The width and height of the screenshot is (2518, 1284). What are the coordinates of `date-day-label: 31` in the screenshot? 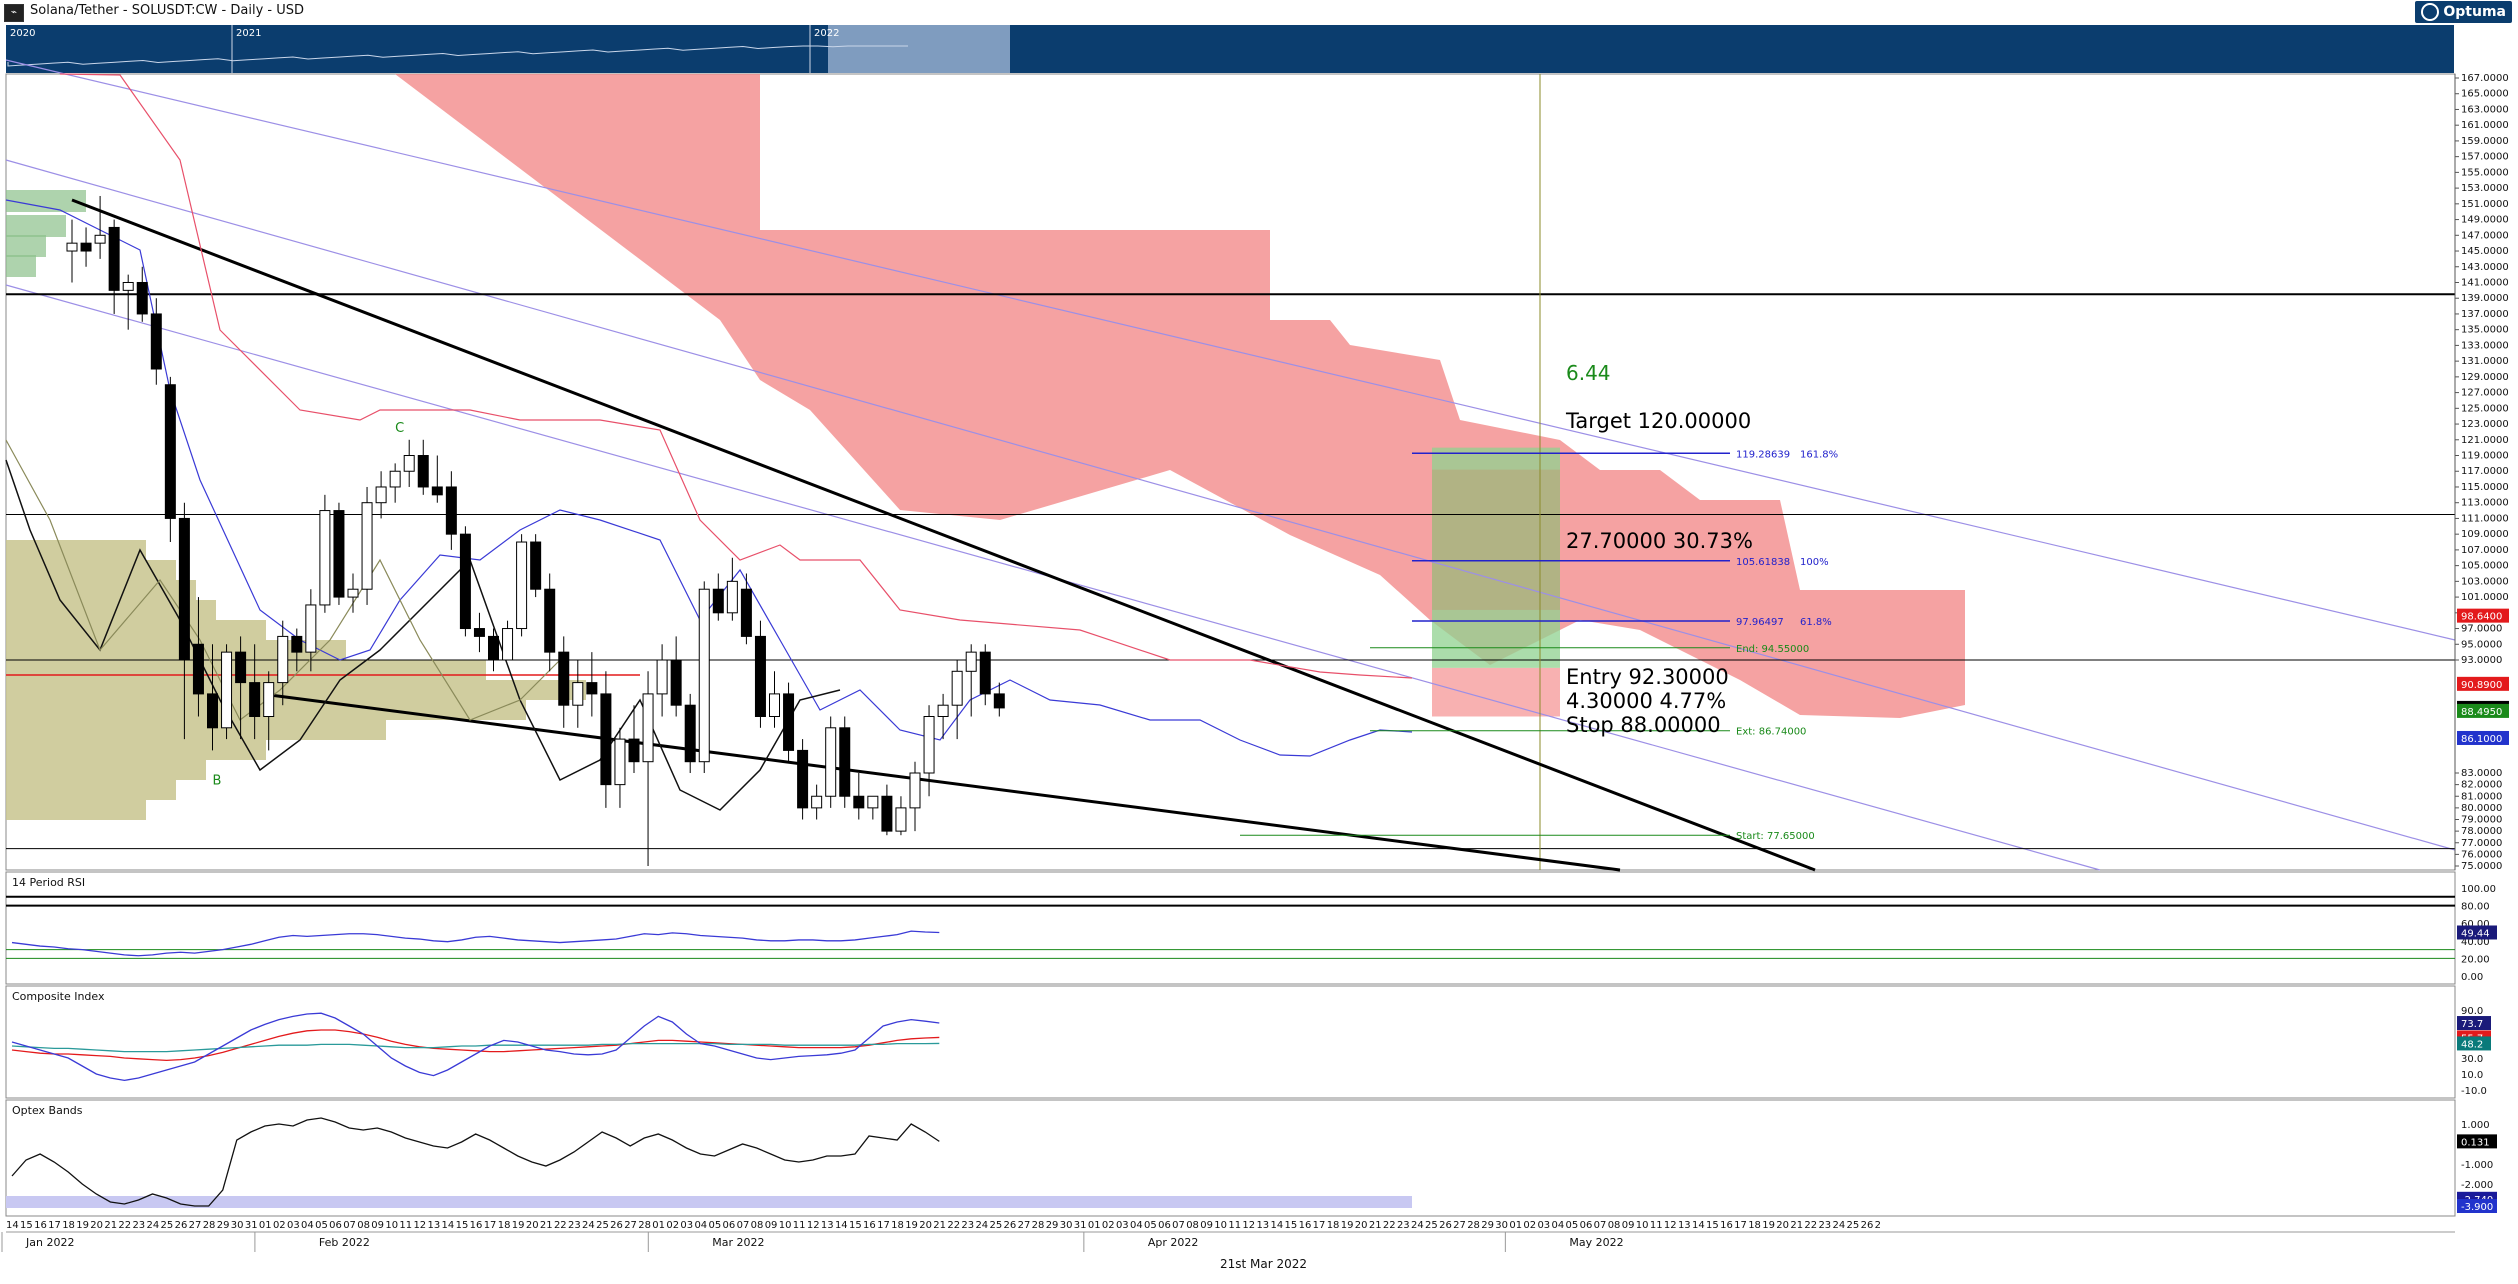 It's located at (1080, 1225).